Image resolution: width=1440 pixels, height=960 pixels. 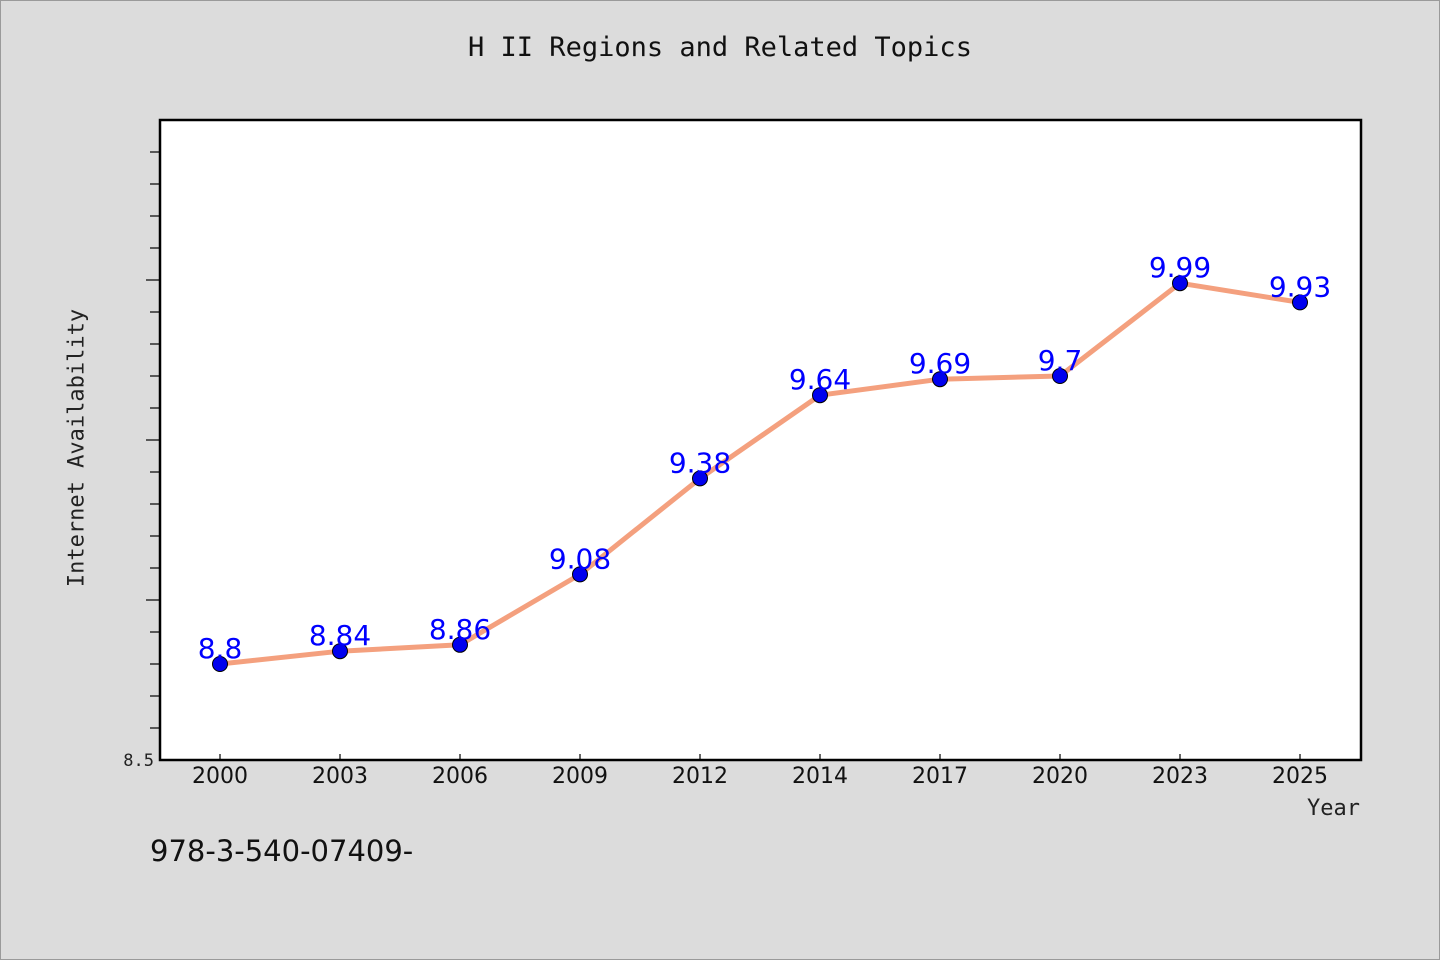 What do you see at coordinates (820, 776) in the screenshot?
I see `x-tick-label: 2014` at bounding box center [820, 776].